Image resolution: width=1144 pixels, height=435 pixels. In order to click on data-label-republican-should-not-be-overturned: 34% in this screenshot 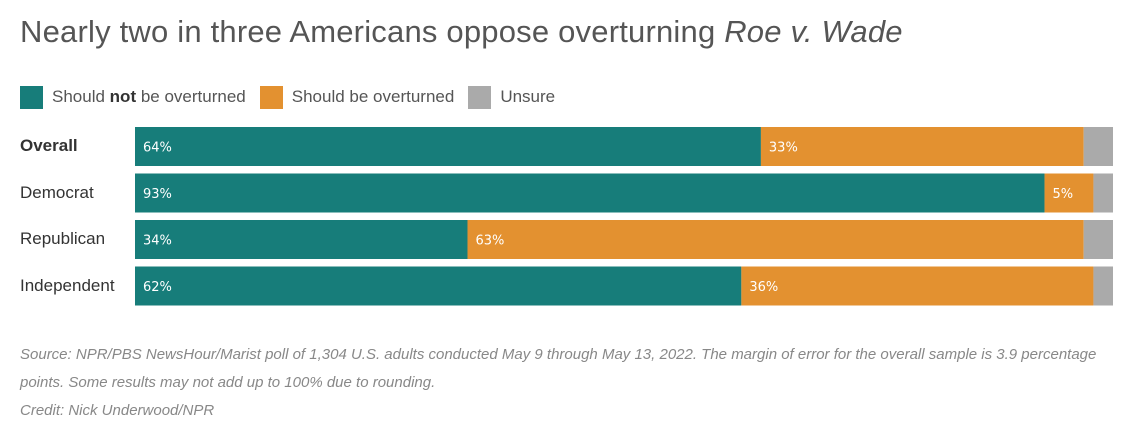, I will do `click(157, 241)`.